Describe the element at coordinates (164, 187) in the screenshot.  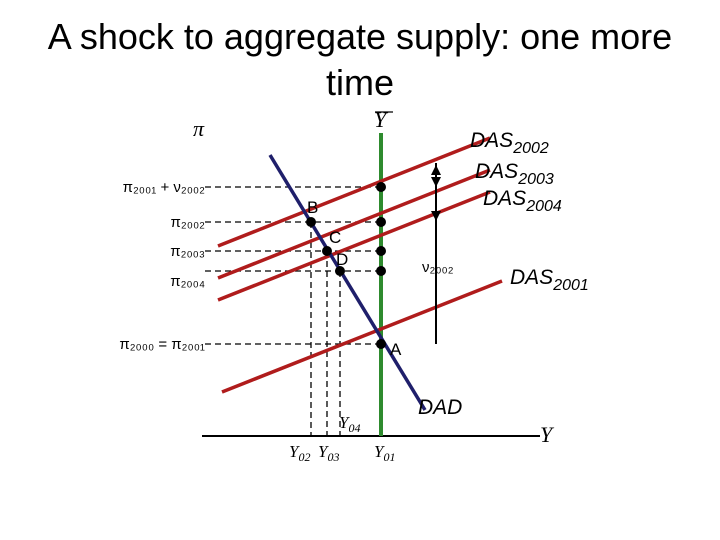
I see `y-tick-pi-shock: π₂₀₀₁ + ν₂₀₀₂` at that location.